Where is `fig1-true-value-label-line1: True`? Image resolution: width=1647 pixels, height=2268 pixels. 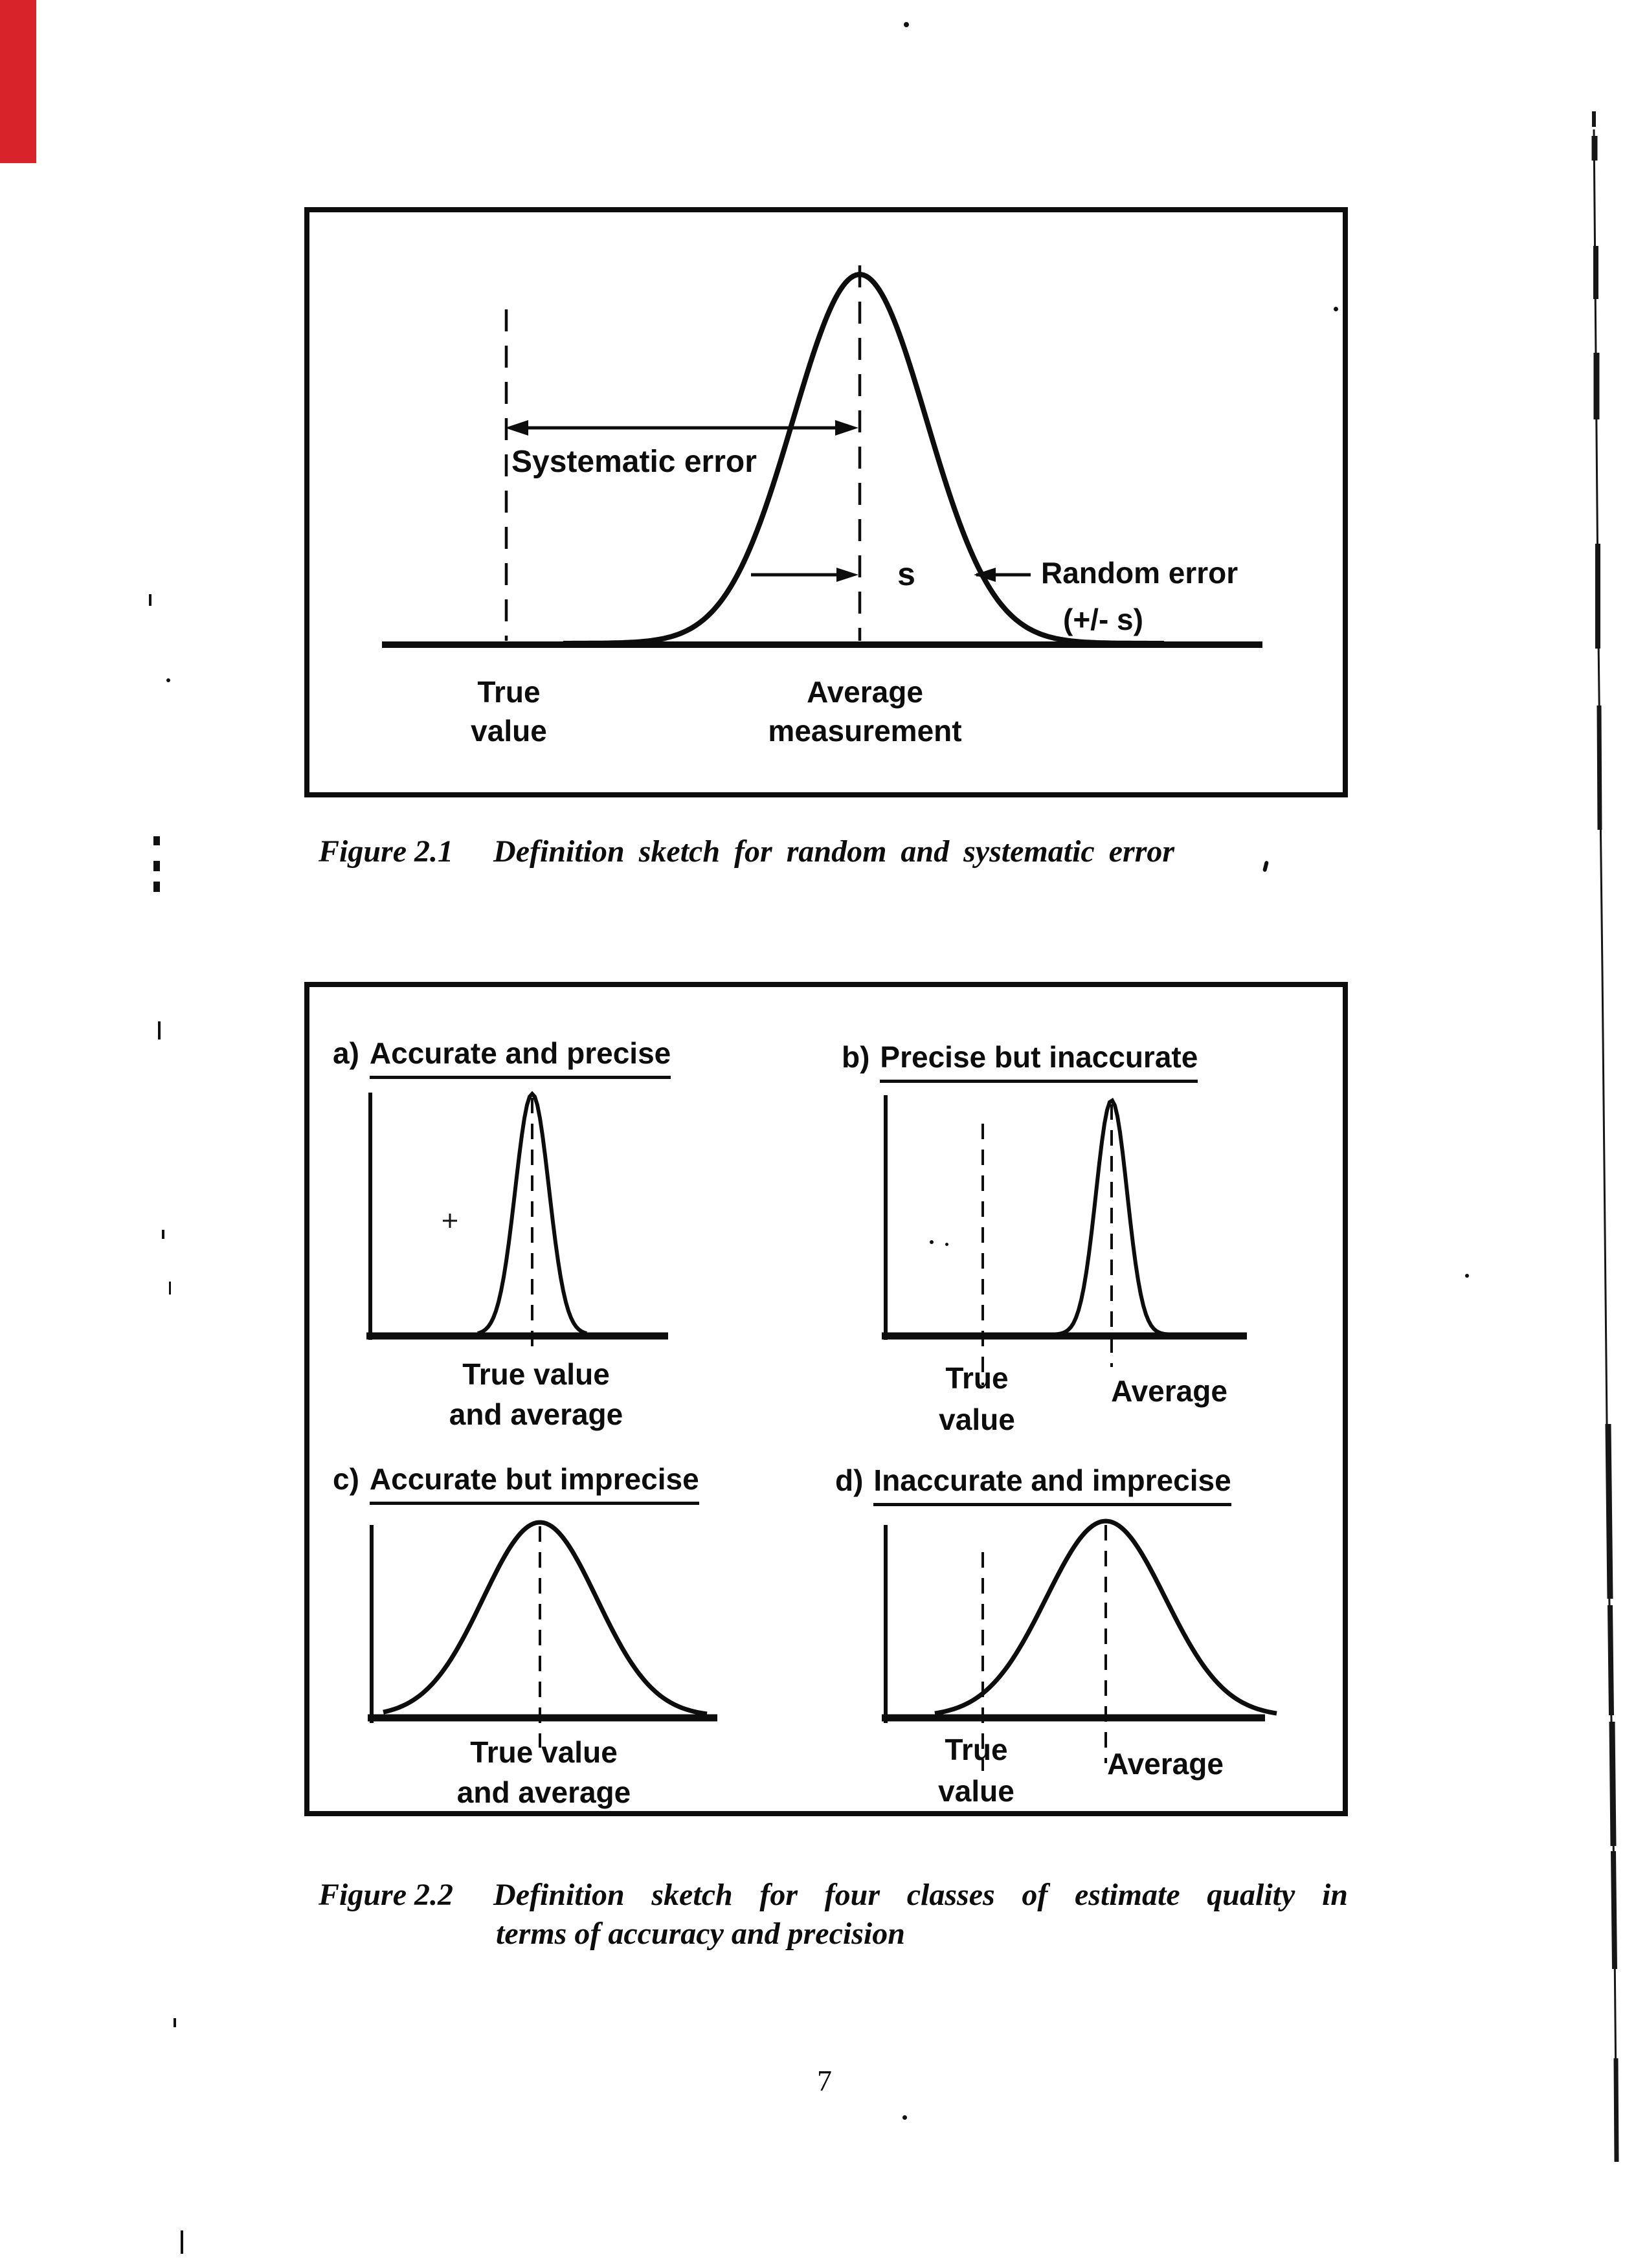
fig1-true-value-label-line1: True is located at coordinates (509, 692).